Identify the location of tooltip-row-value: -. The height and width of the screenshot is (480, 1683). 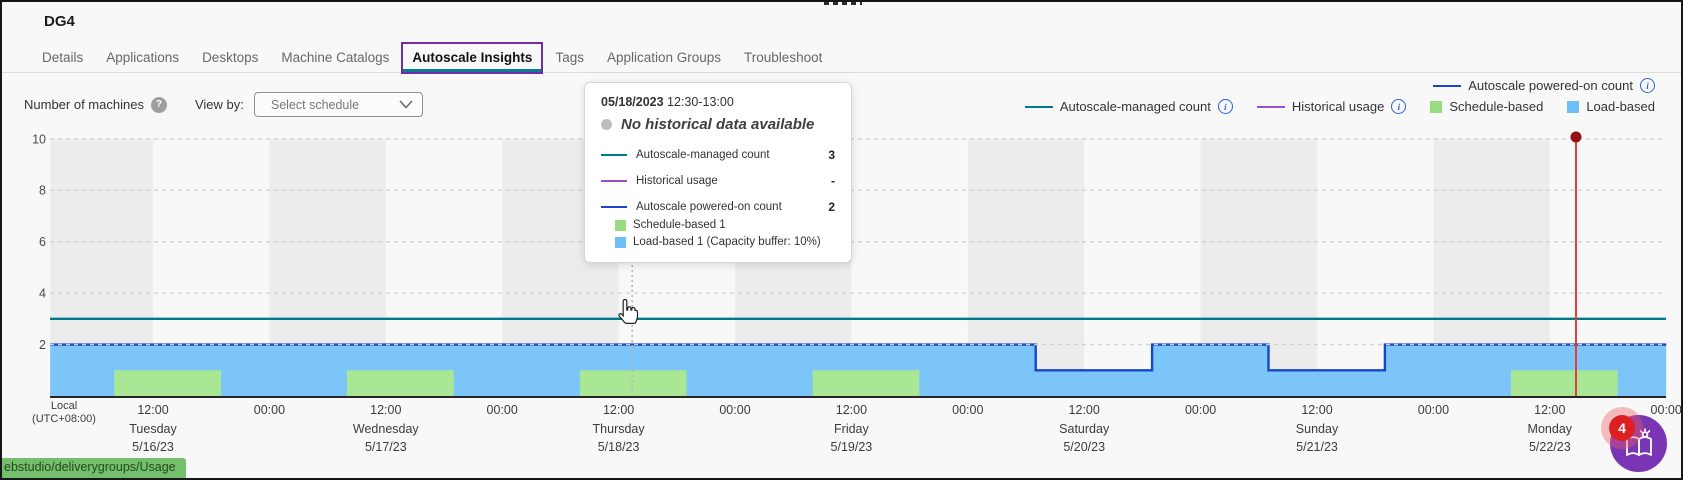
(833, 181).